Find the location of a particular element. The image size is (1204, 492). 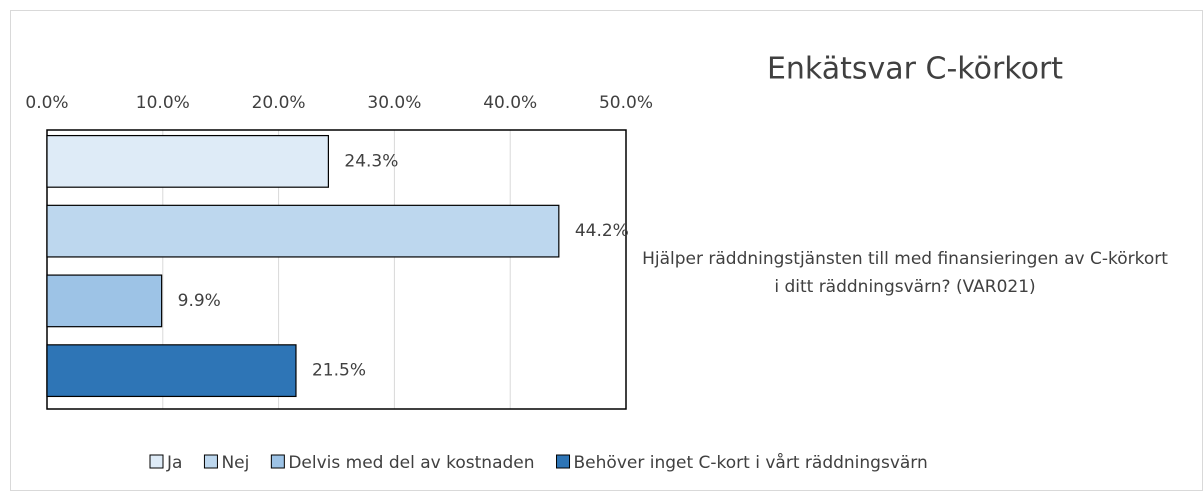

x-tick-label: 40.0% is located at coordinates (510, 103).